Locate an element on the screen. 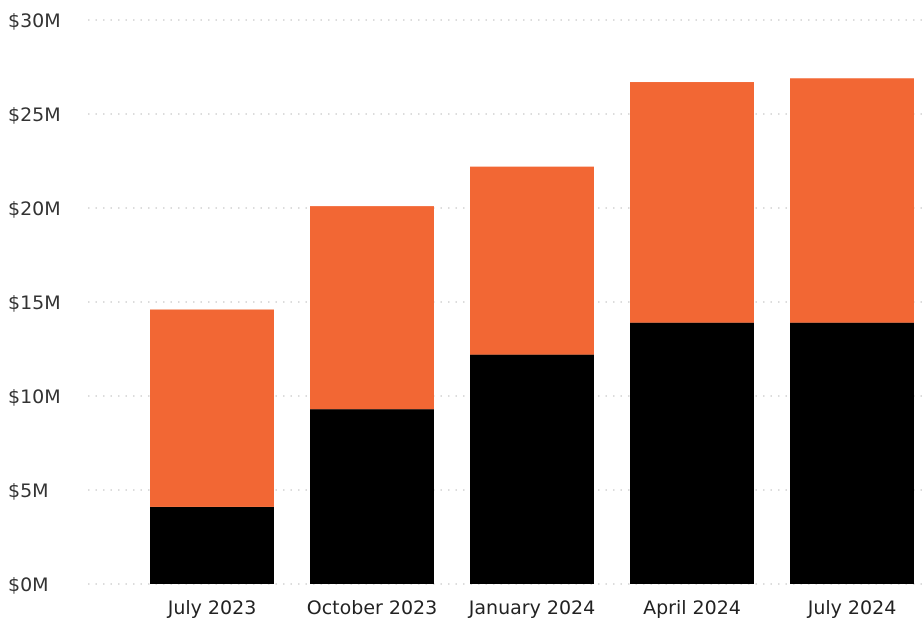 Image resolution: width=922 pixels, height=620 pixels. y-axis-ticks: $0M $5M $10M $15M $20M $25M $30M is located at coordinates (34, 303).